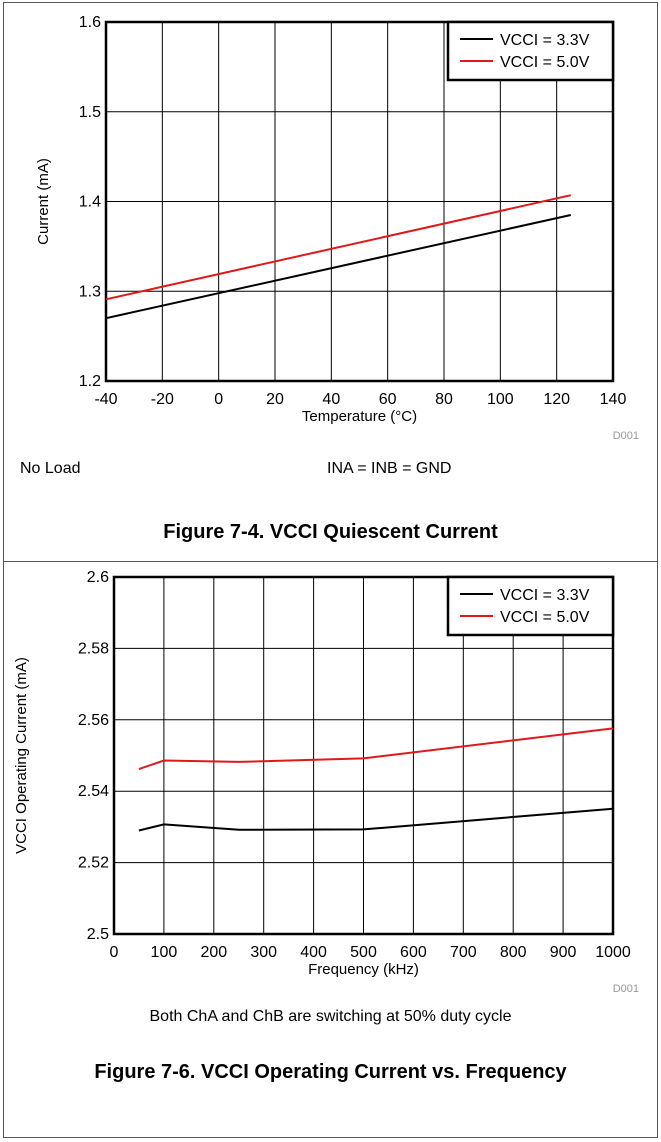 The image size is (661, 1142). What do you see at coordinates (363, 969) in the screenshot?
I see `x-axis-title: Frequency (kHz)` at bounding box center [363, 969].